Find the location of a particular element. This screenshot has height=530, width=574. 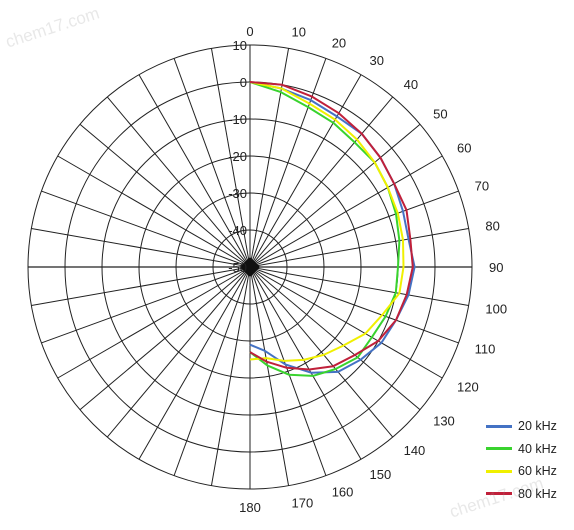

angle-tick-label: 90 is located at coordinates (496, 267).